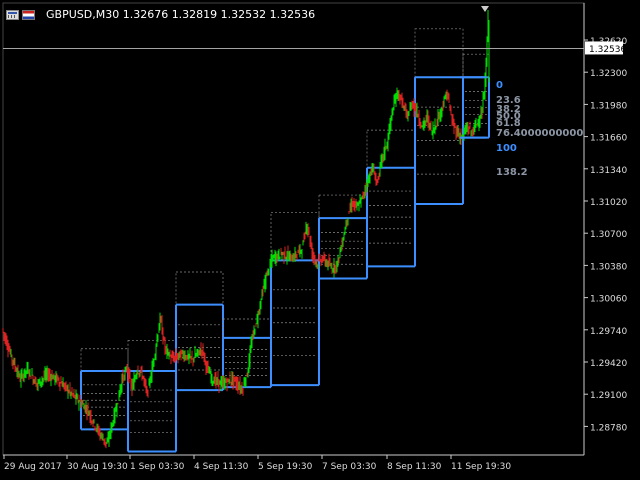 This screenshot has width=640, height=480. What do you see at coordinates (608, 396) in the screenshot?
I see `price-tick-label: 1.29100` at bounding box center [608, 396].